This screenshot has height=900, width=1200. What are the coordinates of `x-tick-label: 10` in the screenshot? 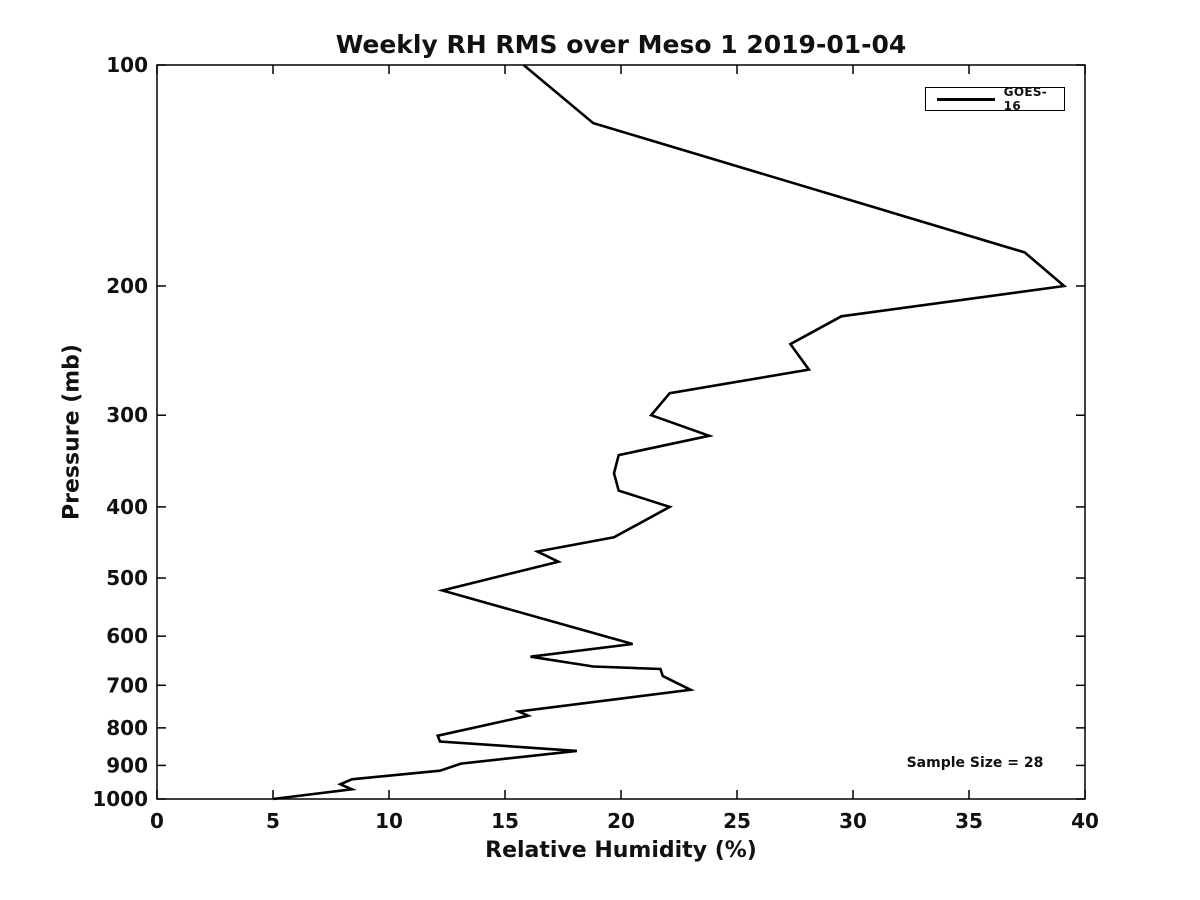 It's located at (389, 821).